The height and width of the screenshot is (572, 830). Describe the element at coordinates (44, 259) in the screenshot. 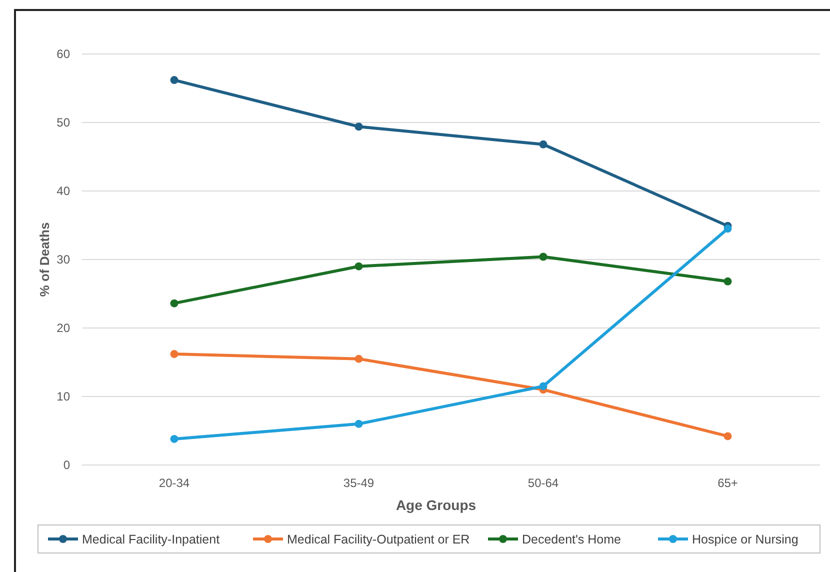

I see `y-axis-title: % of Deaths` at that location.